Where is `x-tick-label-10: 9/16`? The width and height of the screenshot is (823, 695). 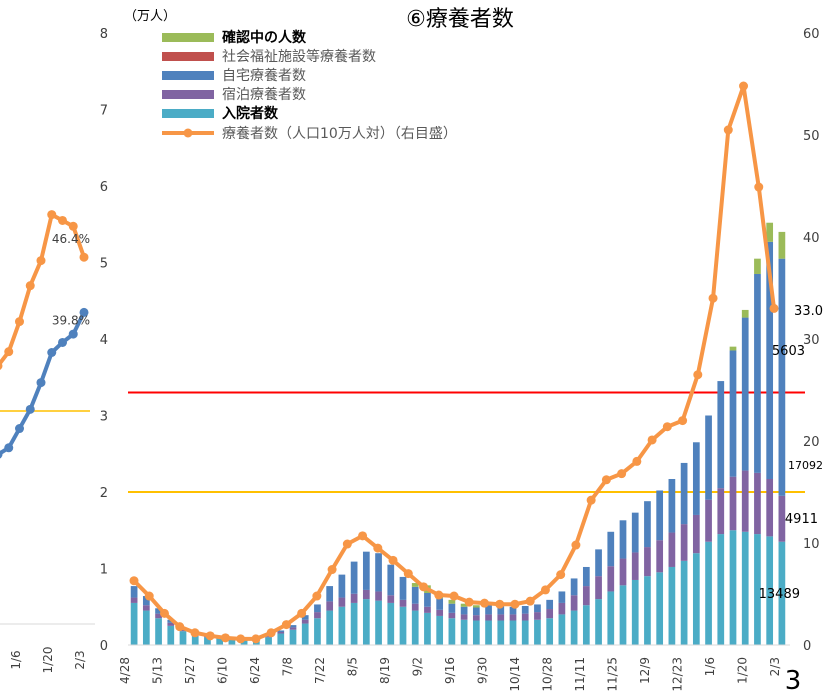 x-tick-label-10: 9/16 is located at coordinates (450, 670).